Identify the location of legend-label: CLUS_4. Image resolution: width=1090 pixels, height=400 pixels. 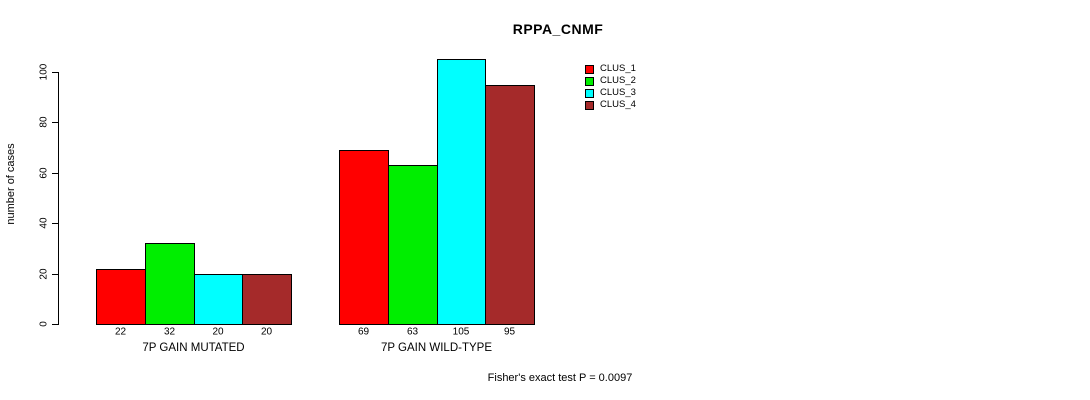
(618, 104).